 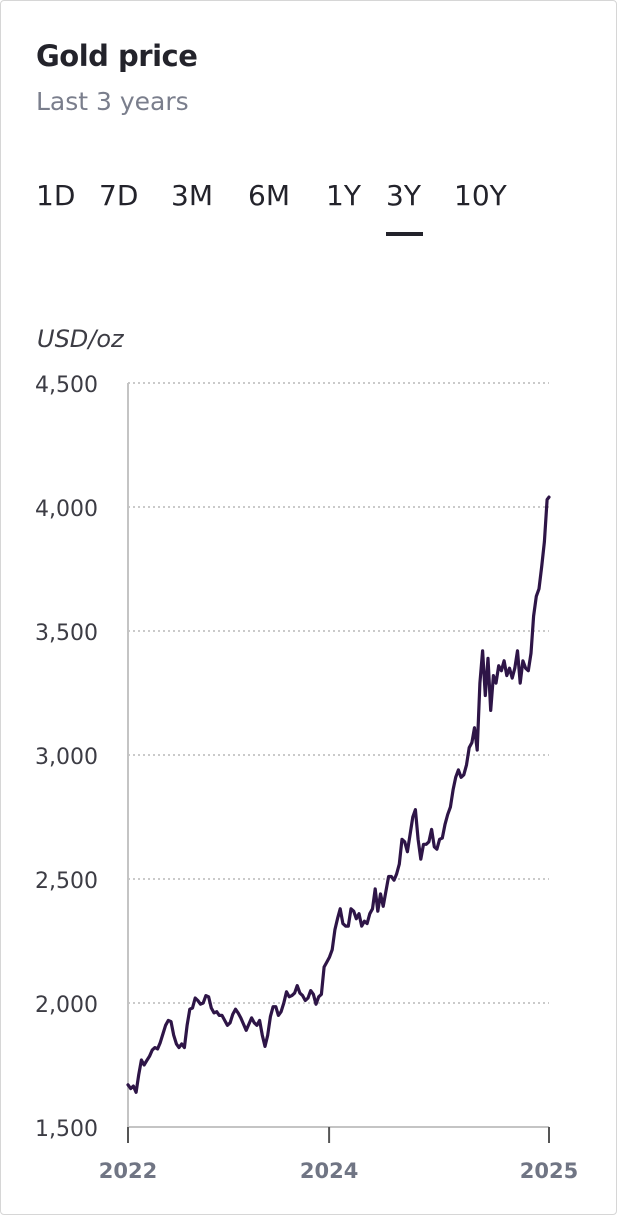 I want to click on tab-7d: 7D, so click(x=119, y=195).